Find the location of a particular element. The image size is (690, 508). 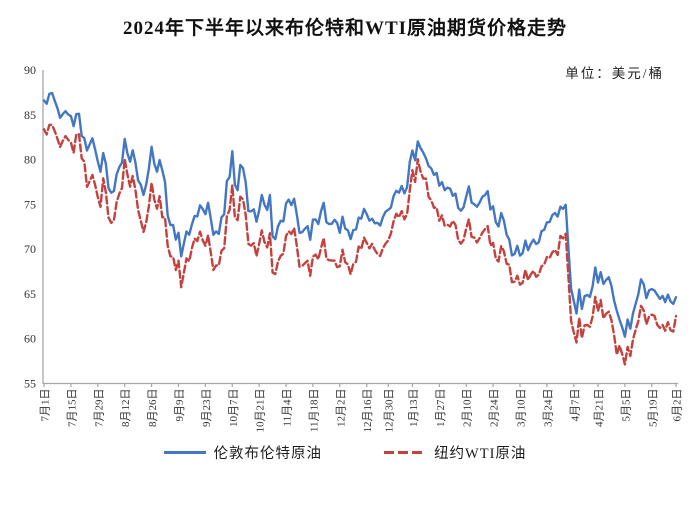

legend-label-brent: 伦敦布伦特原油 is located at coordinates (268, 454).